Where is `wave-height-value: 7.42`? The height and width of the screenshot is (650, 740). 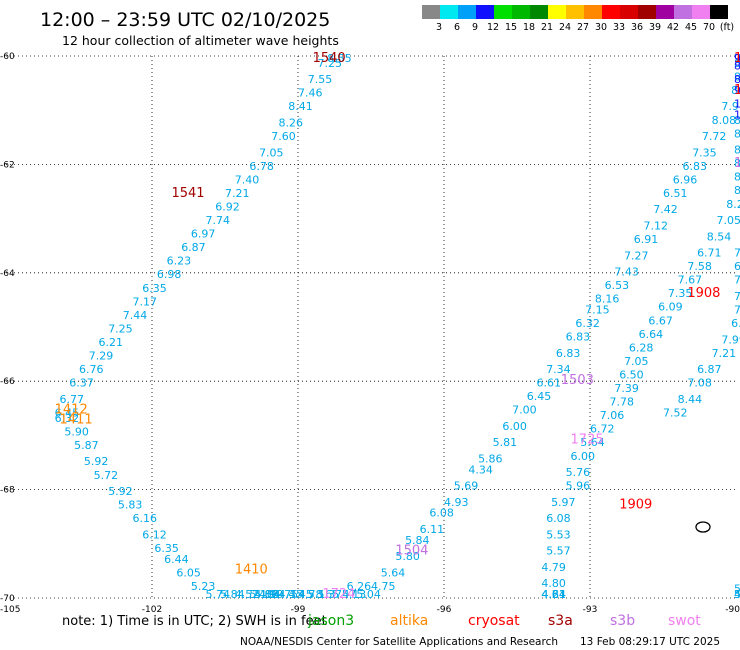
wave-height-value: 7.42 is located at coordinates (665, 209).